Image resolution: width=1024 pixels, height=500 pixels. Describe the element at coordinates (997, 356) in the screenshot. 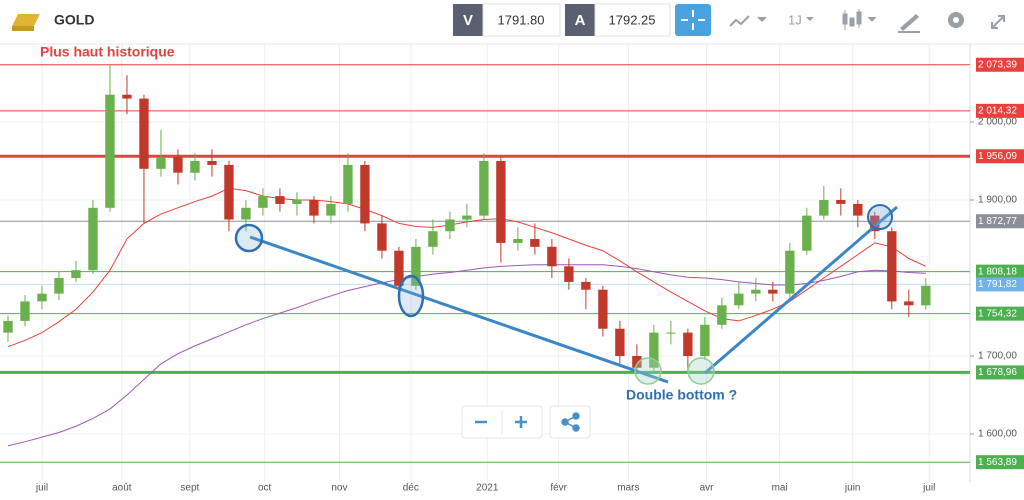

I see `y-tick-label: 1 700,00` at that location.